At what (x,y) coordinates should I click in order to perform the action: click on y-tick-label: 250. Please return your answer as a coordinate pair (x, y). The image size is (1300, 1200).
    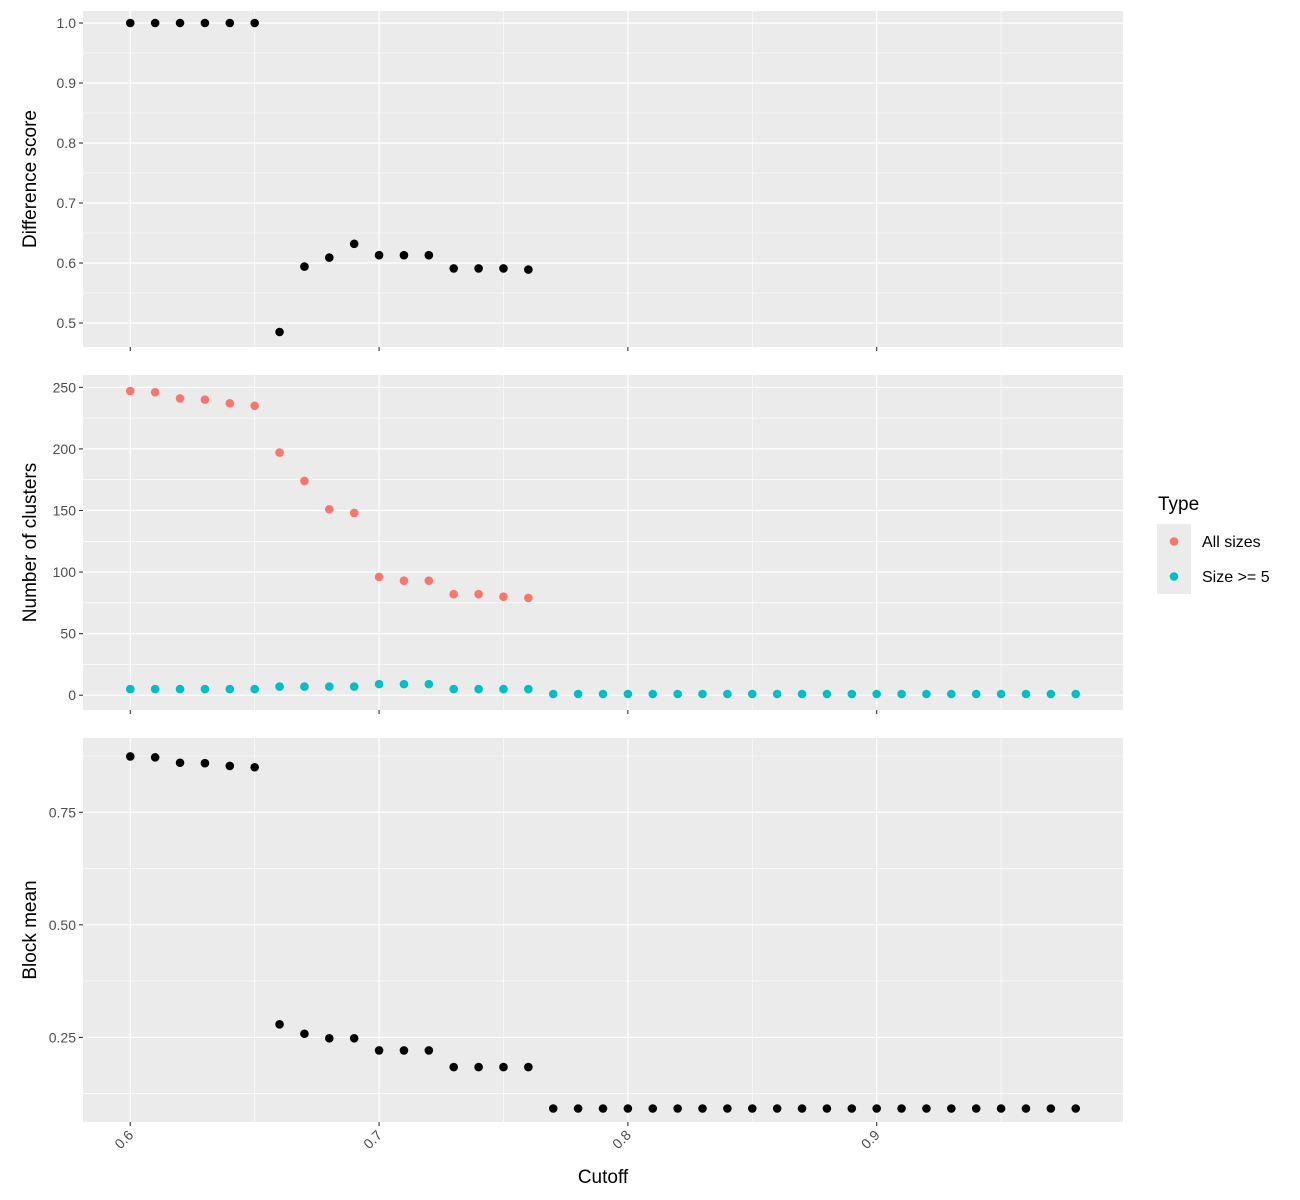
    Looking at the image, I should click on (65, 387).